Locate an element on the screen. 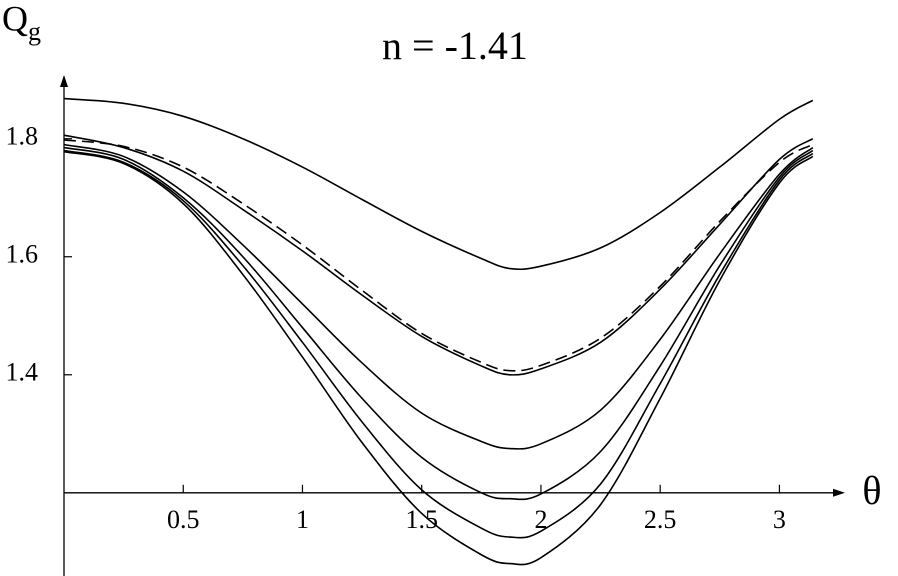  y-tick-label: 1.4 is located at coordinates (22, 372).